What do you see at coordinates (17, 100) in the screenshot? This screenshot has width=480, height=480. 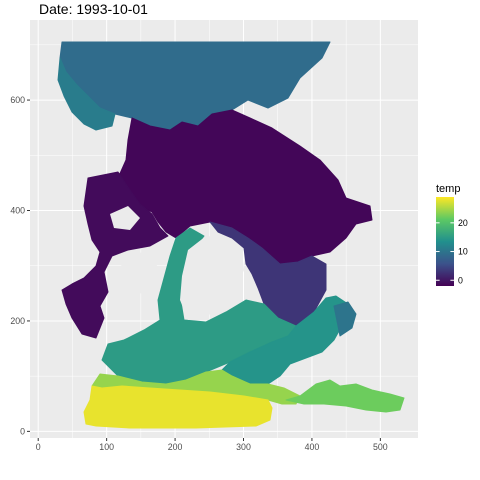 I see `y-tick-label: 600` at bounding box center [17, 100].